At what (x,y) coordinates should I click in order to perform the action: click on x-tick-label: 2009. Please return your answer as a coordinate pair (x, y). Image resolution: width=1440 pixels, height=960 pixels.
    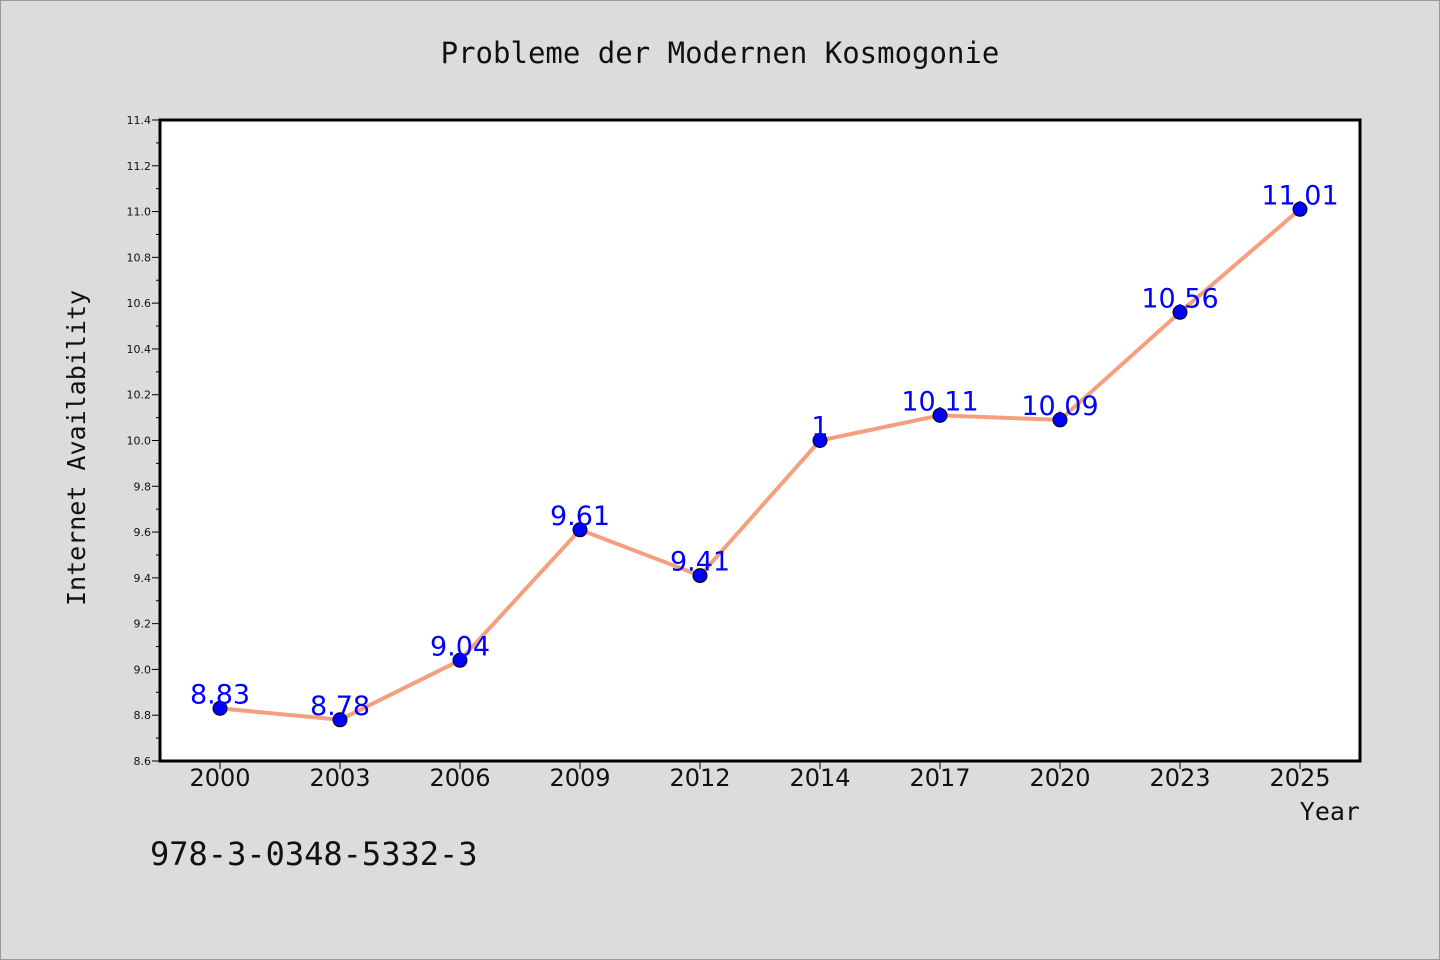
    Looking at the image, I should click on (579, 778).